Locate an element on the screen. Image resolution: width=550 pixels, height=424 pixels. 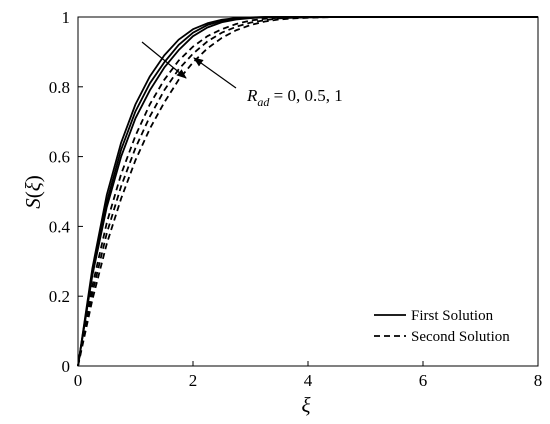
x-tick-label: 0 is located at coordinates (78, 380).